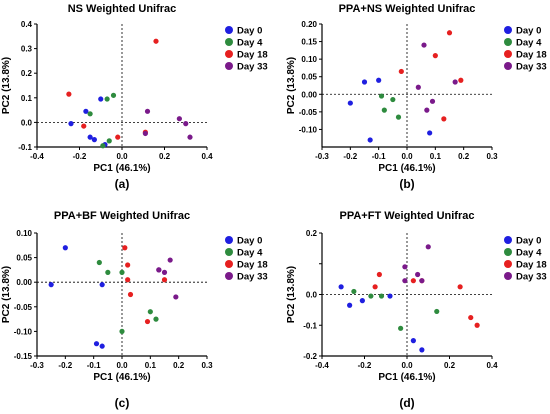 The image size is (550, 414). Describe the element at coordinates (27, 49) in the screenshot. I see `y-tick-label: 0.3` at that location.